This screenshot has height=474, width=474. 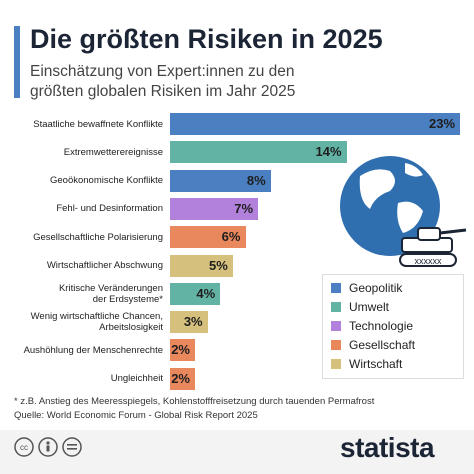 What do you see at coordinates (110, 293) in the screenshot?
I see `category-label: Kritische Veränderungen der Erdsysteme*` at bounding box center [110, 293].